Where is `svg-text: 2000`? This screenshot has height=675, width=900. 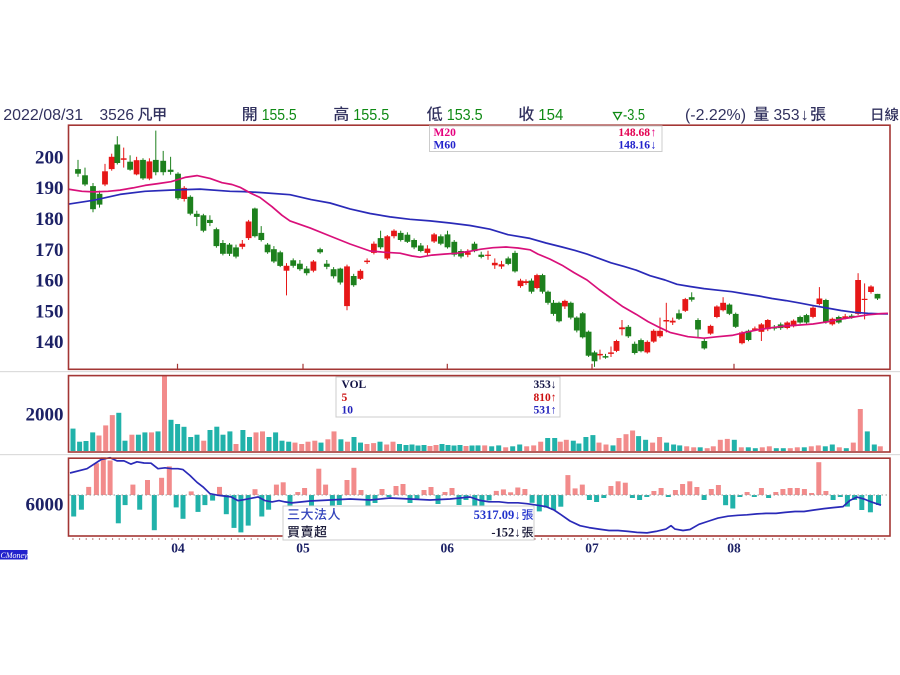 svg-text: 2000 is located at coordinates (45, 415).